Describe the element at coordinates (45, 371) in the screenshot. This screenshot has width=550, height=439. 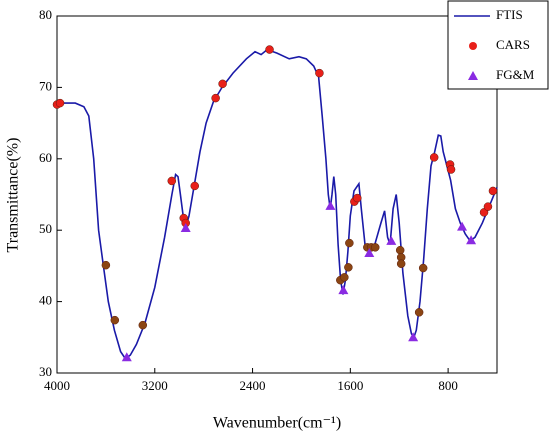
I see `y-tick-label: 30` at that location.